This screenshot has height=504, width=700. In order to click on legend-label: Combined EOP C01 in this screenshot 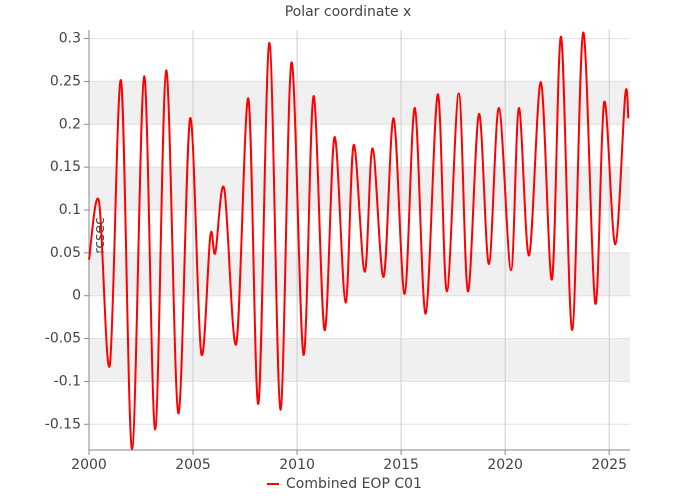, I will do `click(354, 484)`.